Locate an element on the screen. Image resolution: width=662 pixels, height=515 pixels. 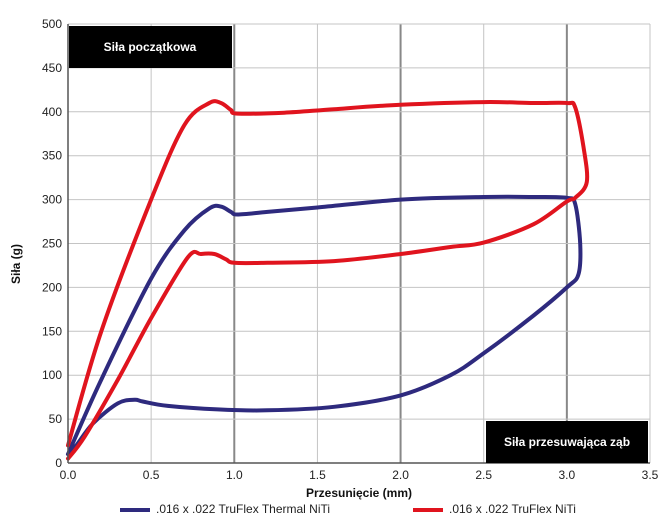
annotation-tooth-moving-force-box is located at coordinates (567, 442).